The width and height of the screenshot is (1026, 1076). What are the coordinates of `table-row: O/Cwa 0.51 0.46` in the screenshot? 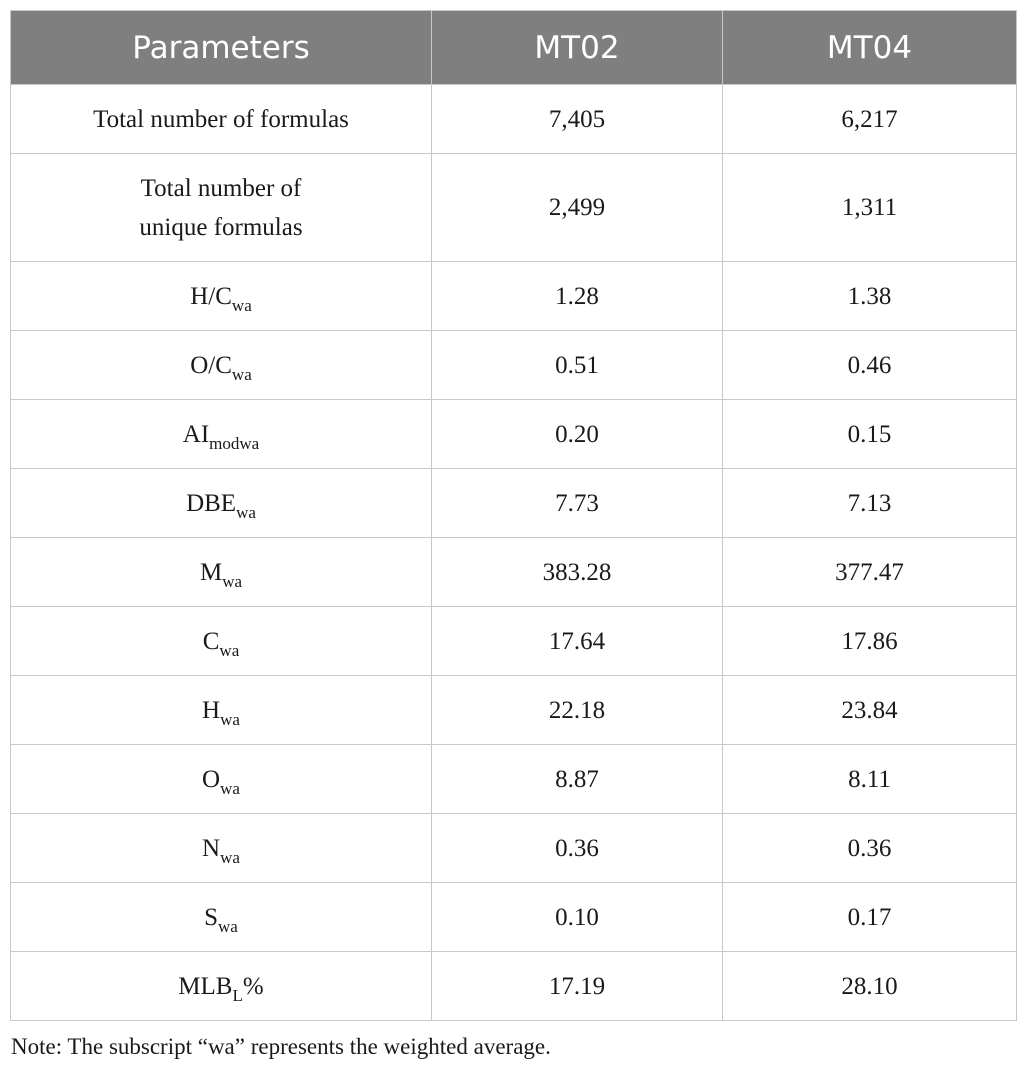 It's located at (513, 365).